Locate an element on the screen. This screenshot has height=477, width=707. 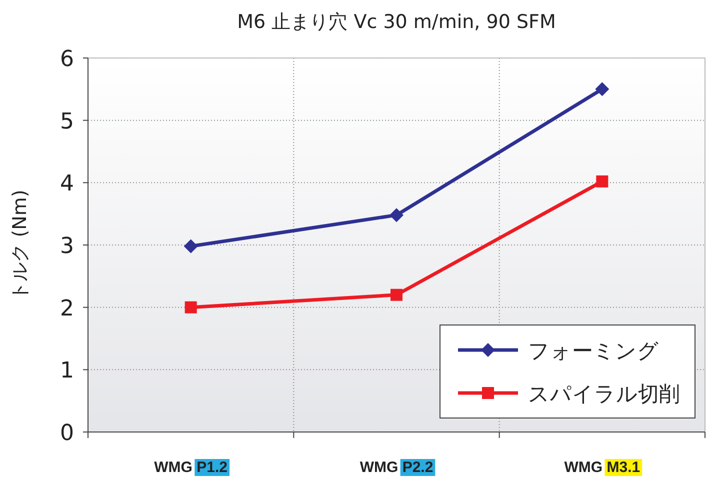
x-tick-label: WMG P2.2 is located at coordinates (397, 467).